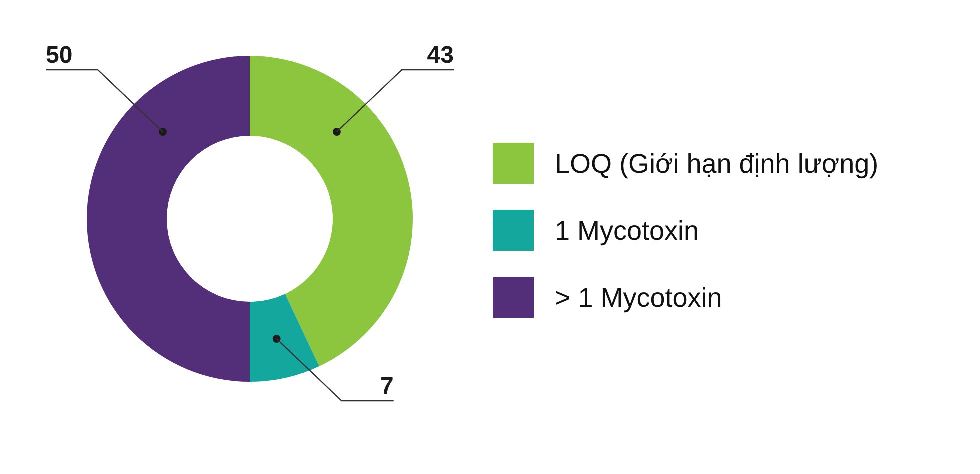  I want to click on data-label: 50, so click(59, 56).